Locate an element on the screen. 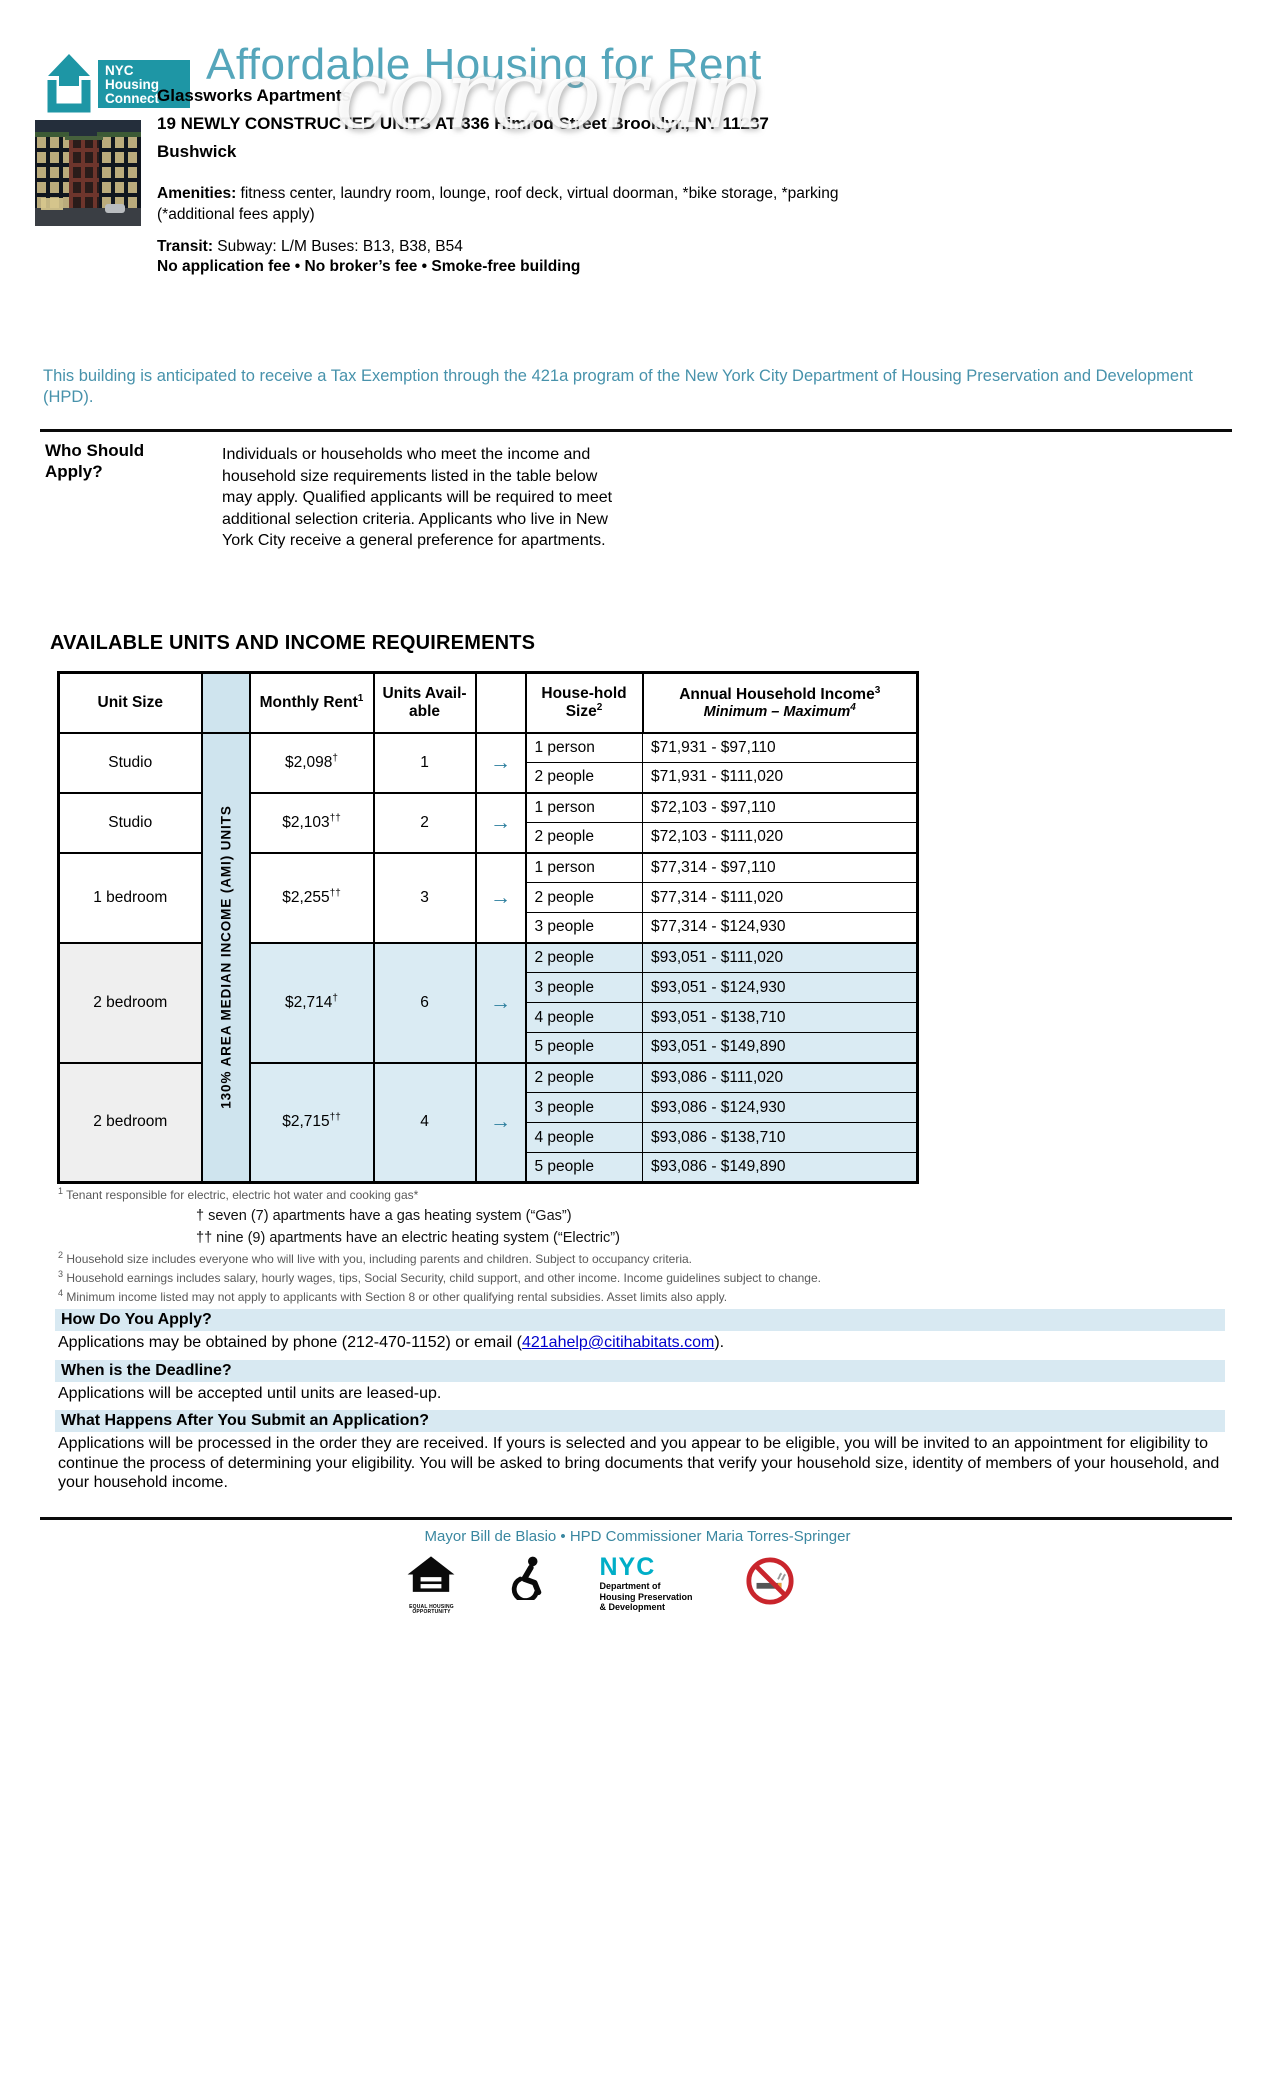 The height and width of the screenshot is (2100, 1275). accessibility-logo is located at coordinates (528, 1580).